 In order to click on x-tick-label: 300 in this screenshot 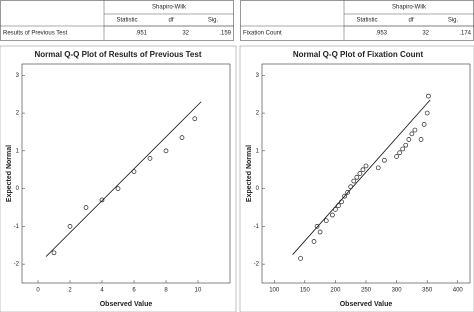, I will do `click(397, 291)`.